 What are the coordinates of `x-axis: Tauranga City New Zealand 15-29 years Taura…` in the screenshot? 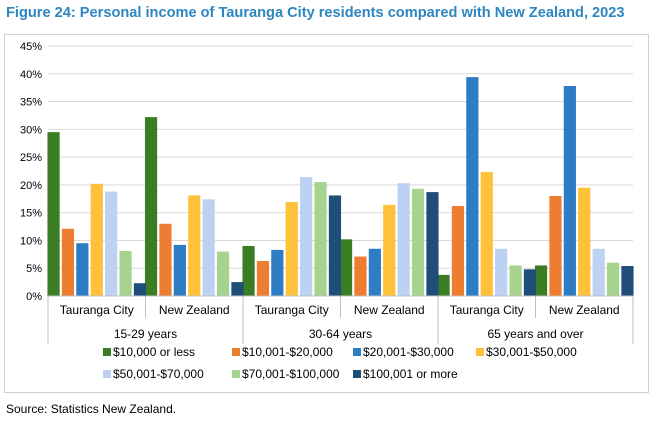 It's located at (340, 319).